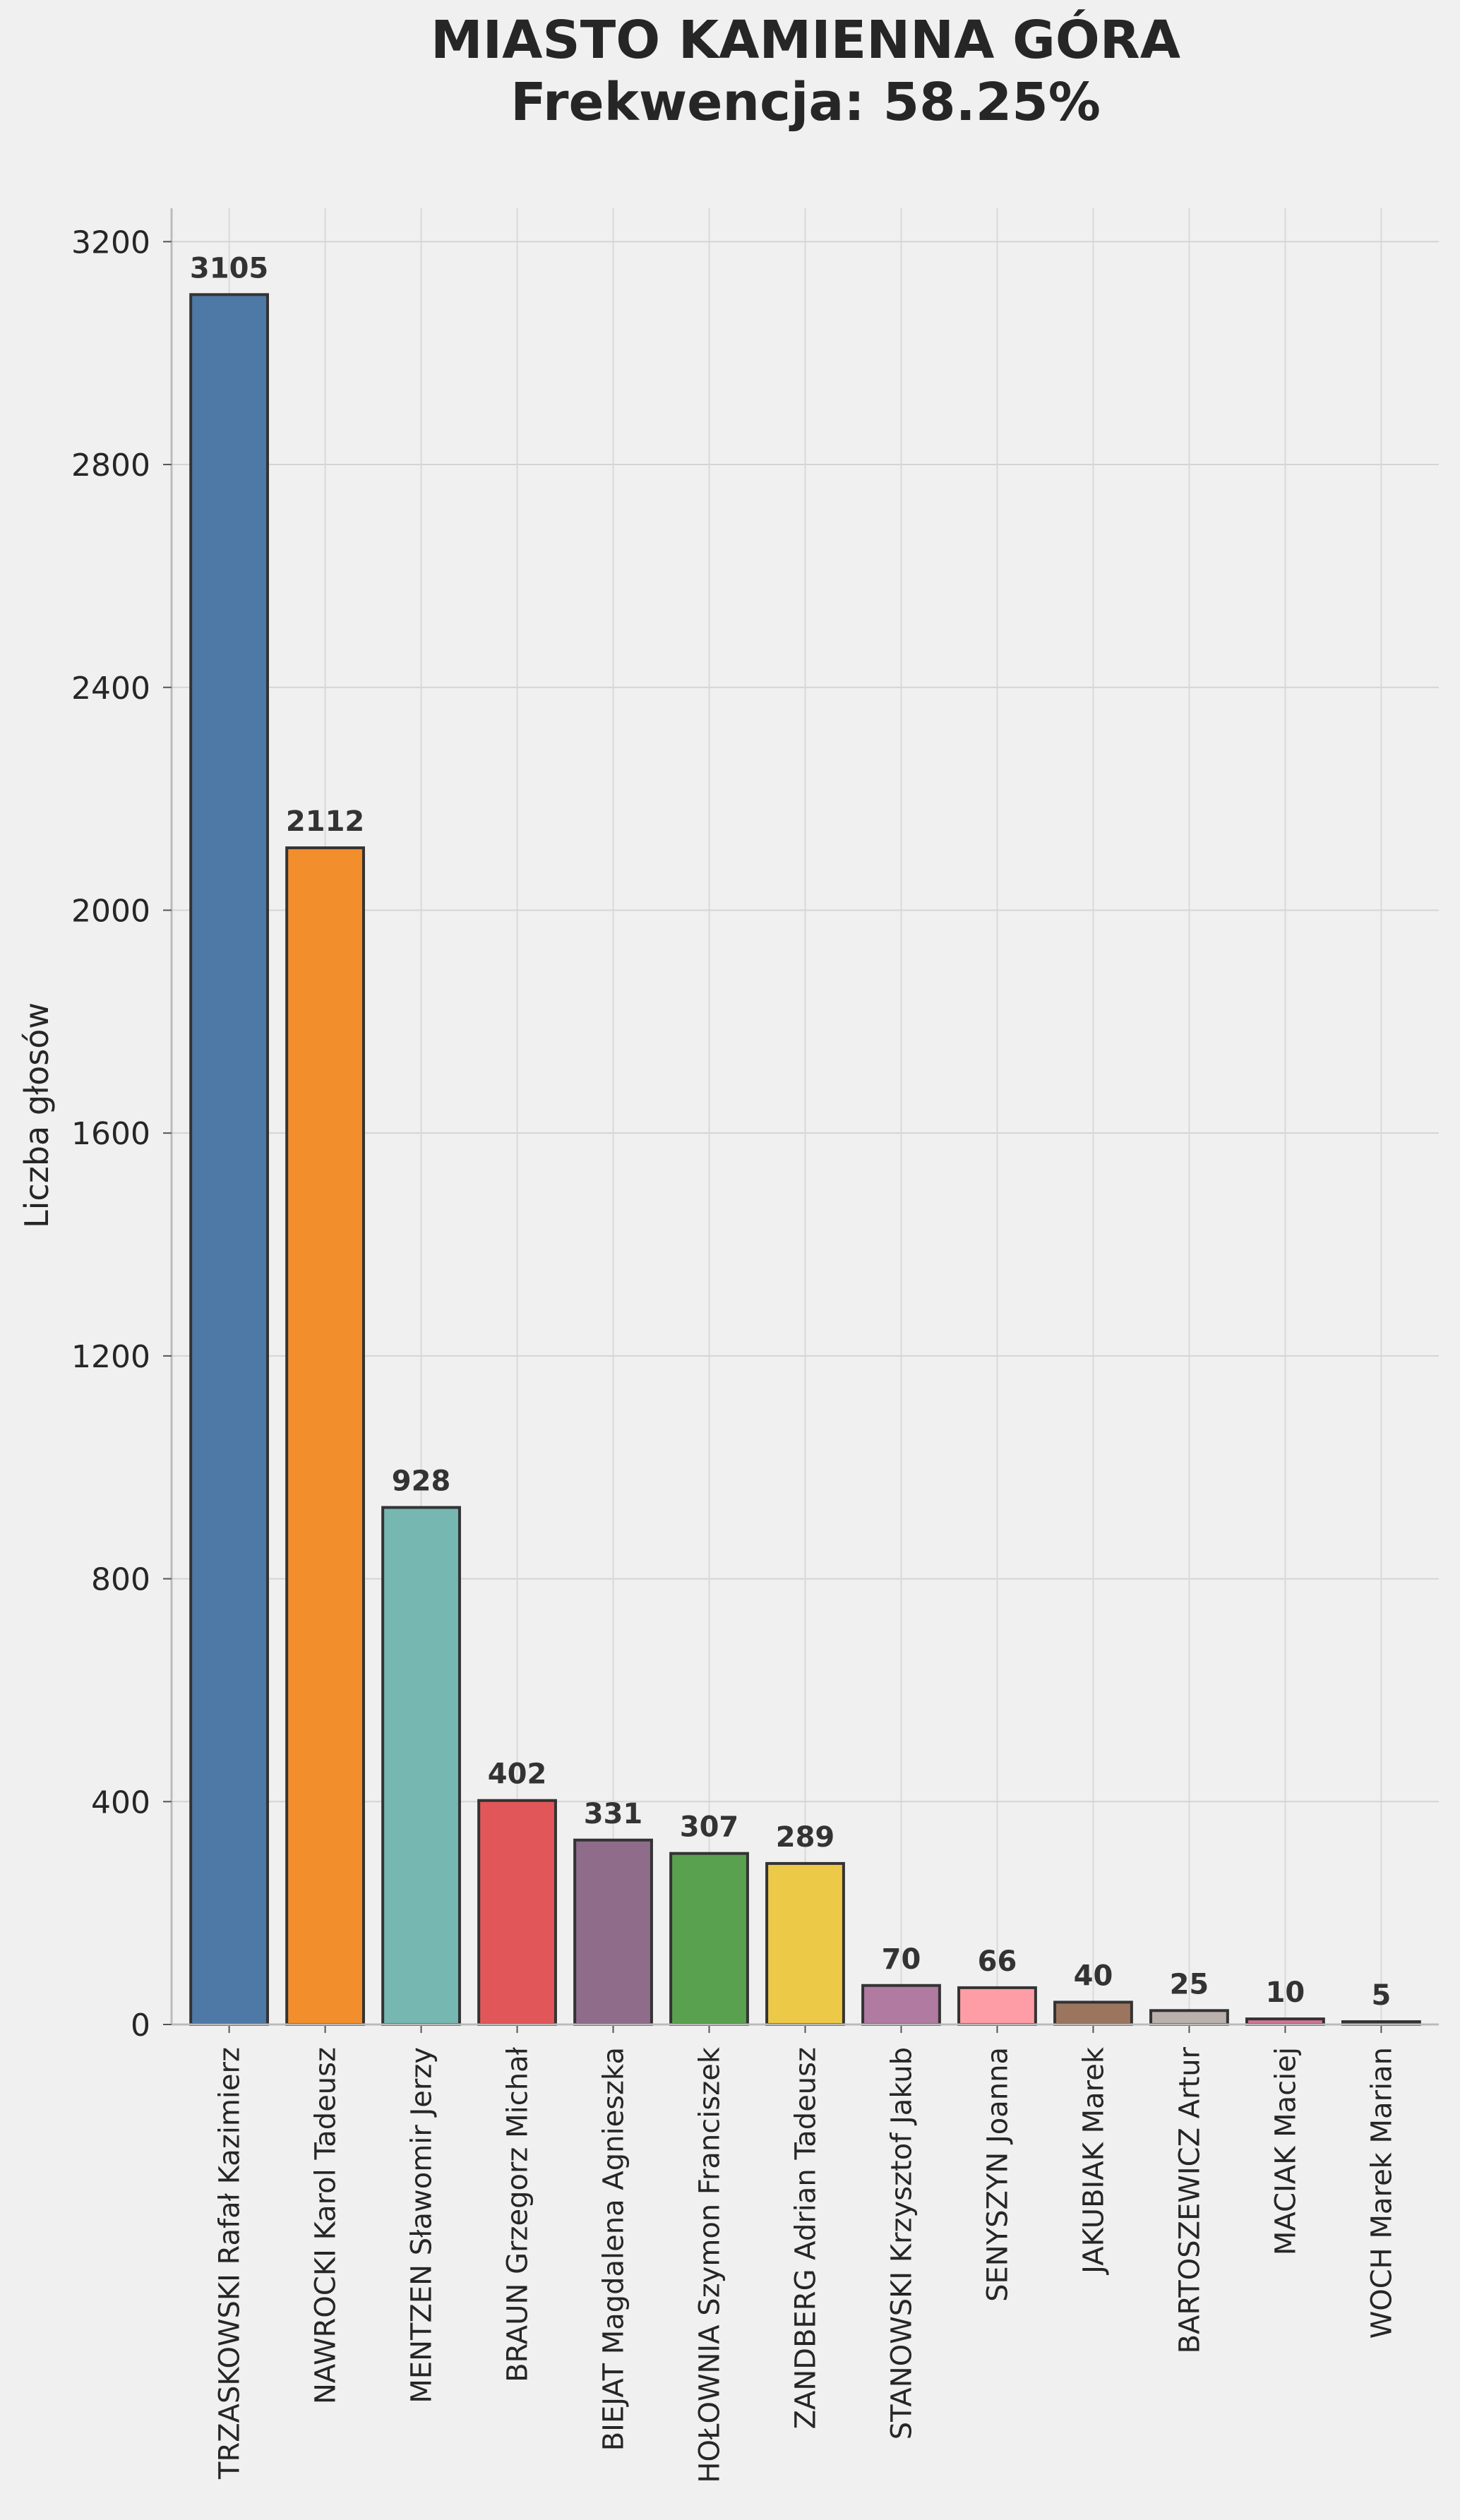 The width and height of the screenshot is (1460, 2520). Describe the element at coordinates (613, 1814) in the screenshot. I see `data-label: 331` at that location.